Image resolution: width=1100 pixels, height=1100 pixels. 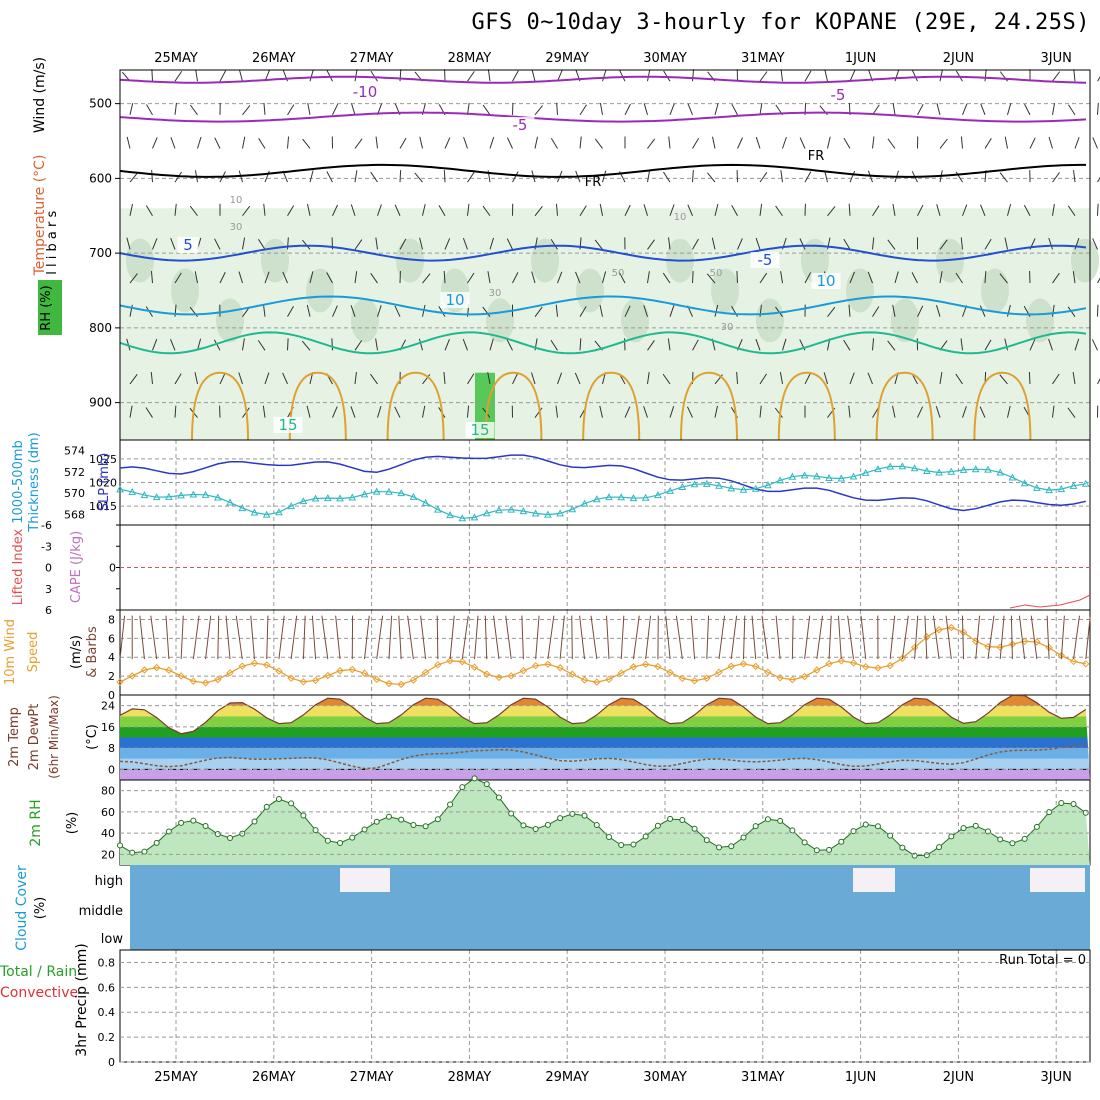 What do you see at coordinates (1056, 58) in the screenshot?
I see `top-day-label: 3JUN` at bounding box center [1056, 58].